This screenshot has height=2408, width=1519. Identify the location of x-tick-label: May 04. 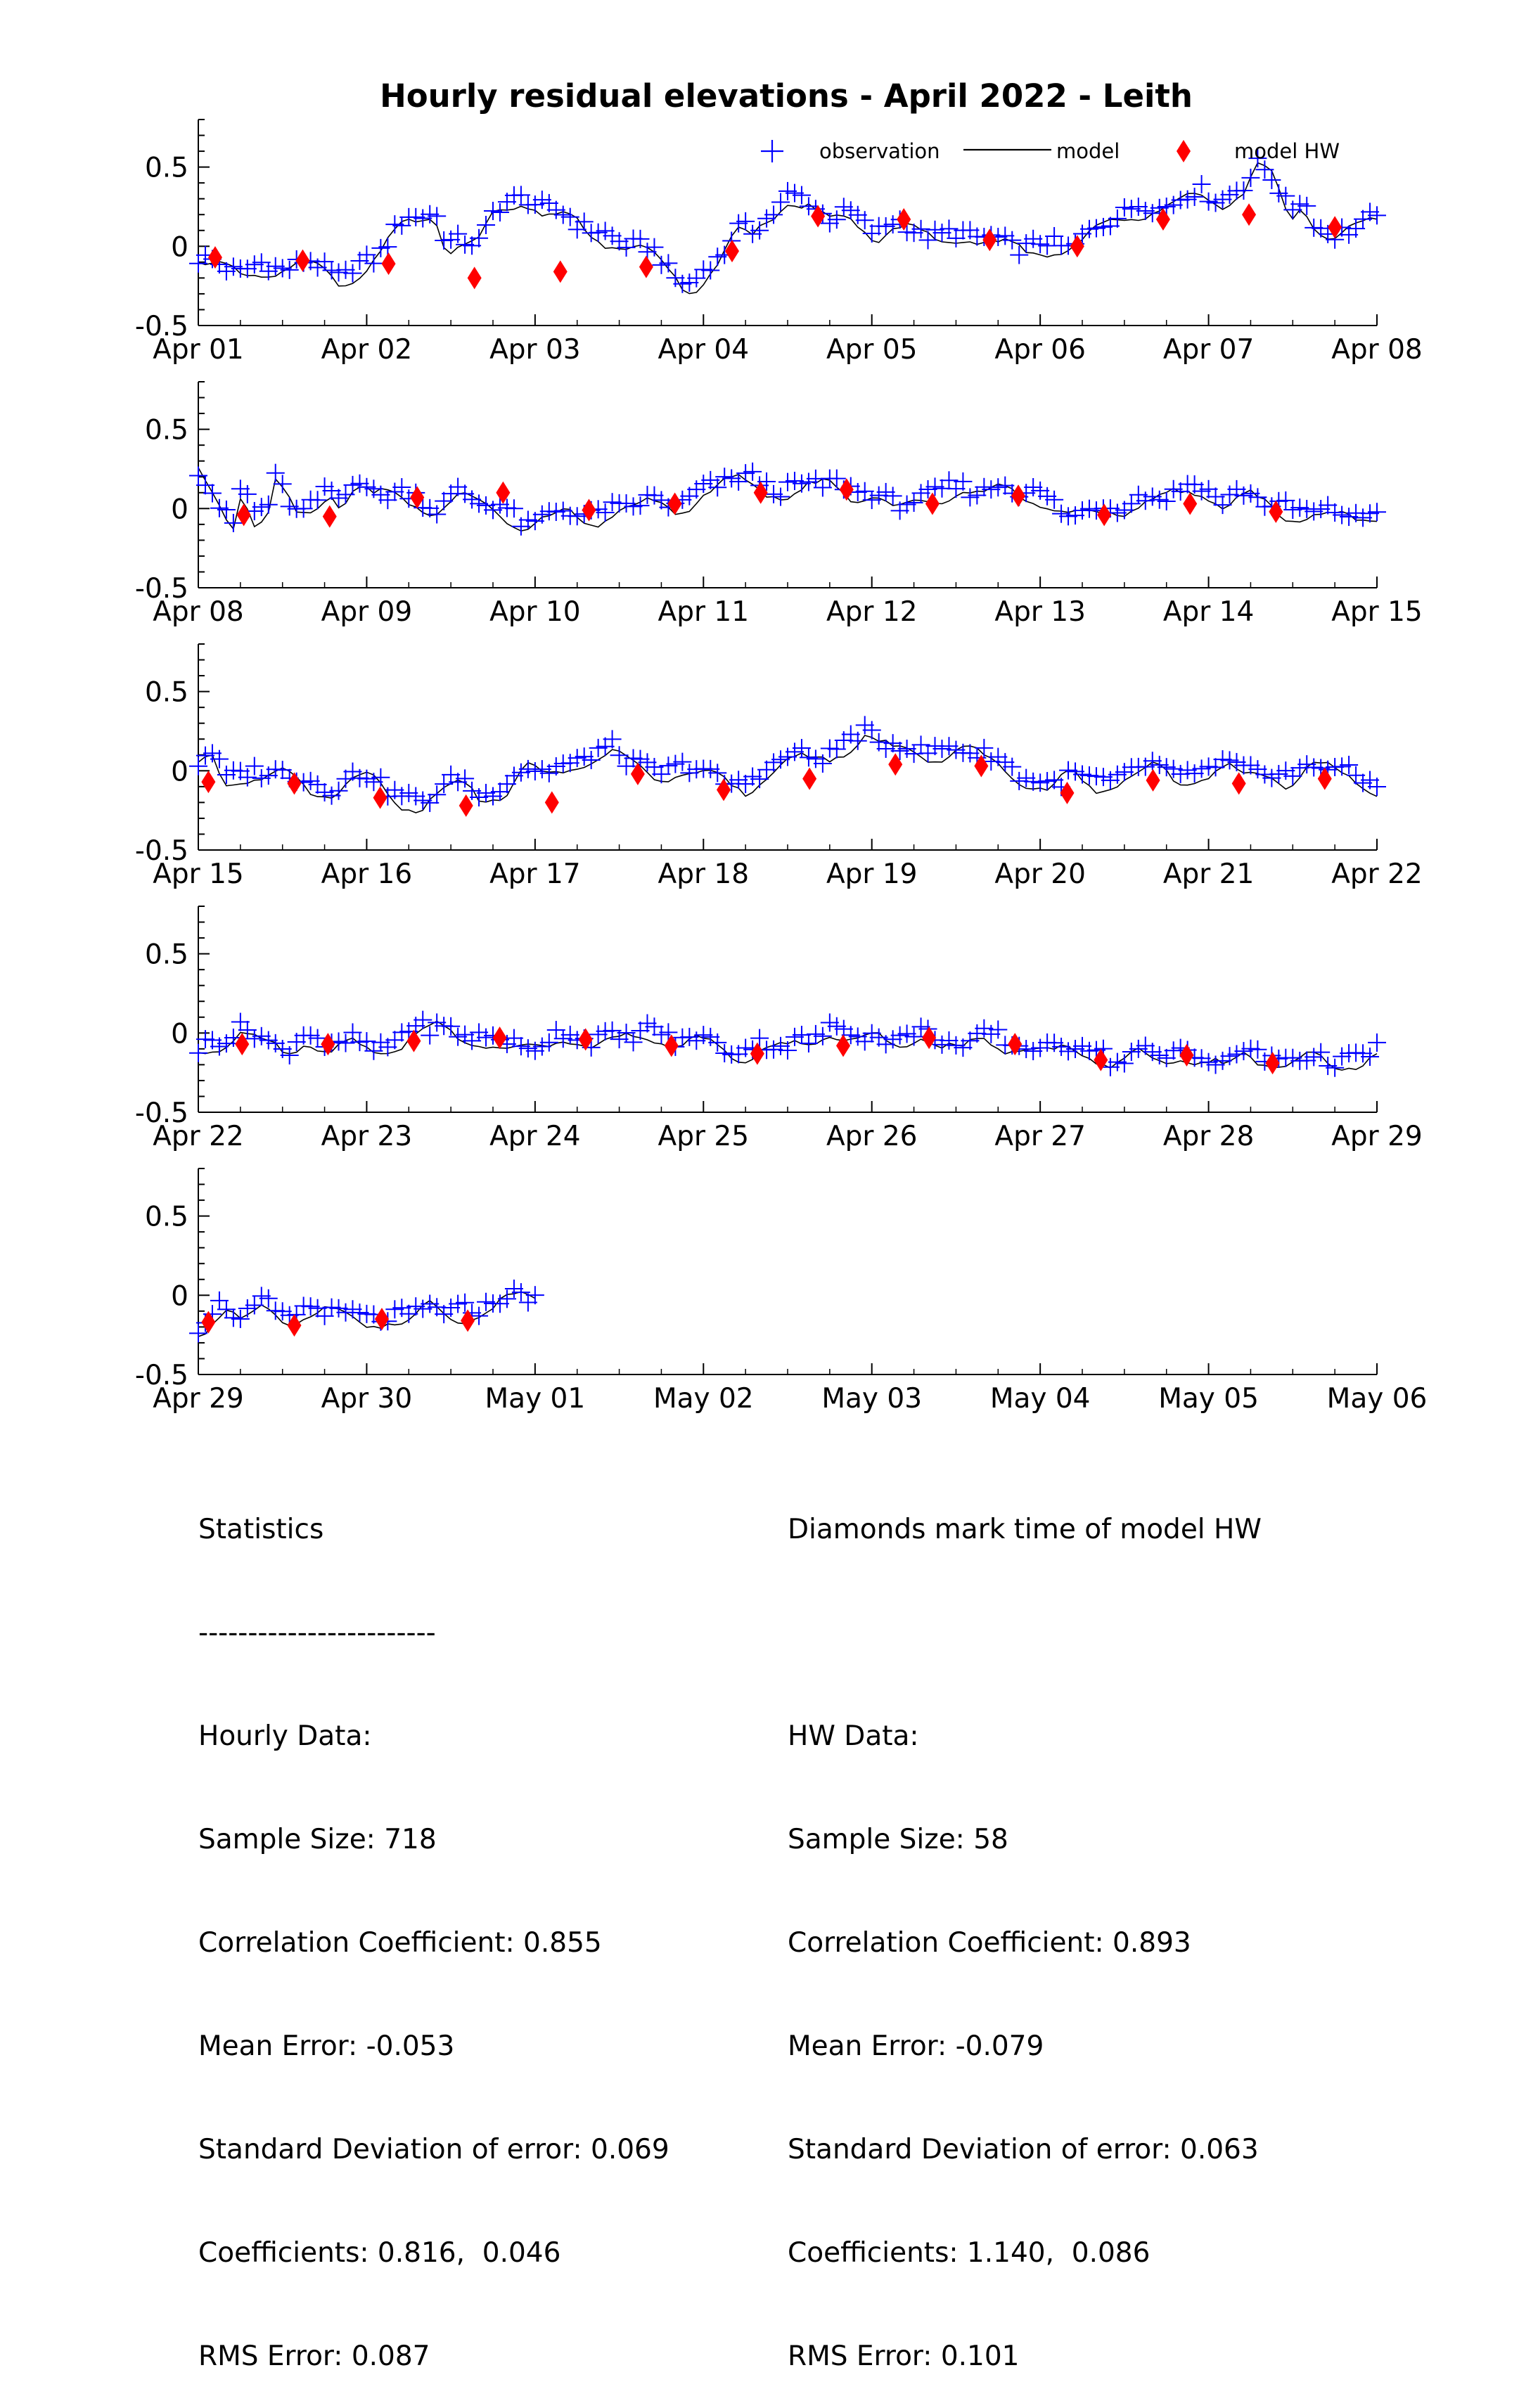
(1040, 1399).